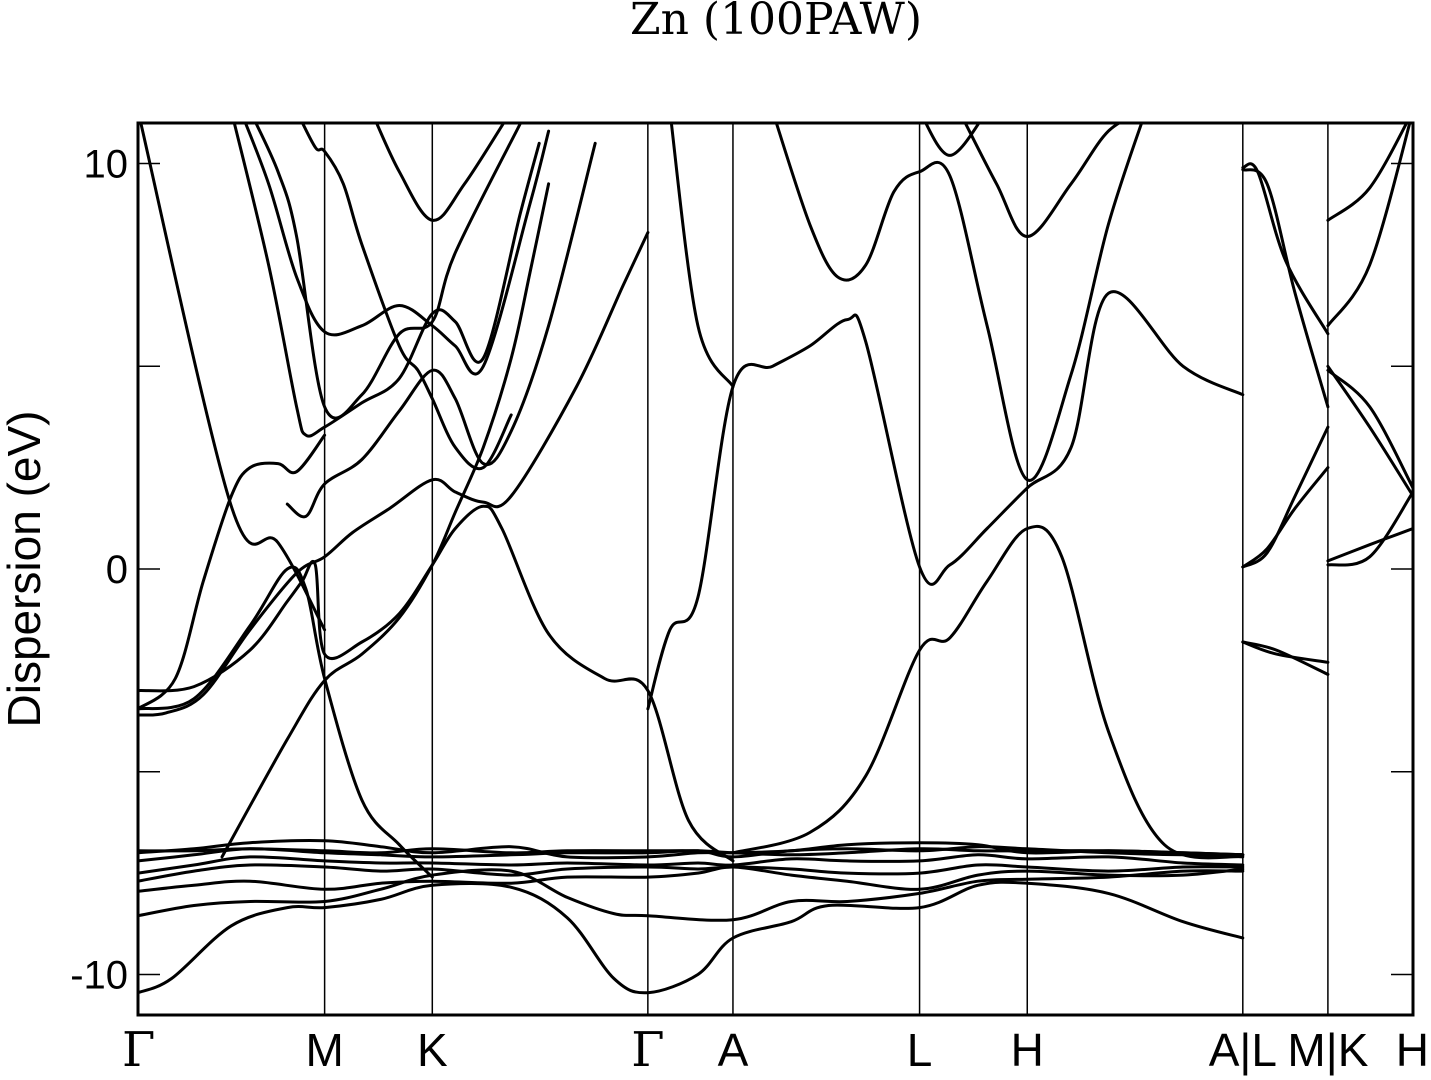 Image resolution: width=1431 pixels, height=1080 pixels. Describe the element at coordinates (1412, 1050) in the screenshot. I see `kpoint-label-9: H` at that location.